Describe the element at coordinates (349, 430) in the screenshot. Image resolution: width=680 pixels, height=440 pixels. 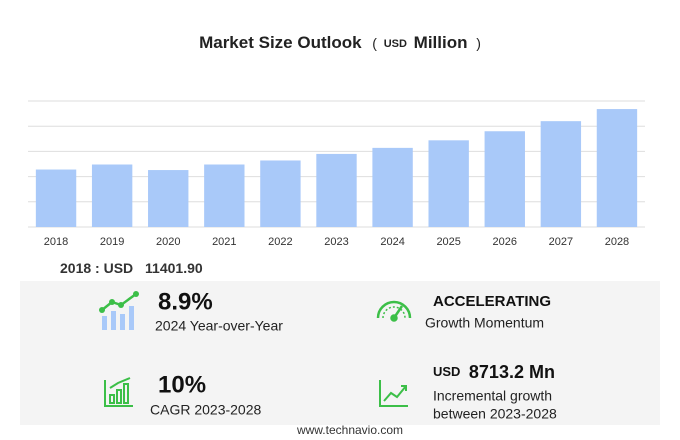
I see `footer: www.technavio.com` at that location.